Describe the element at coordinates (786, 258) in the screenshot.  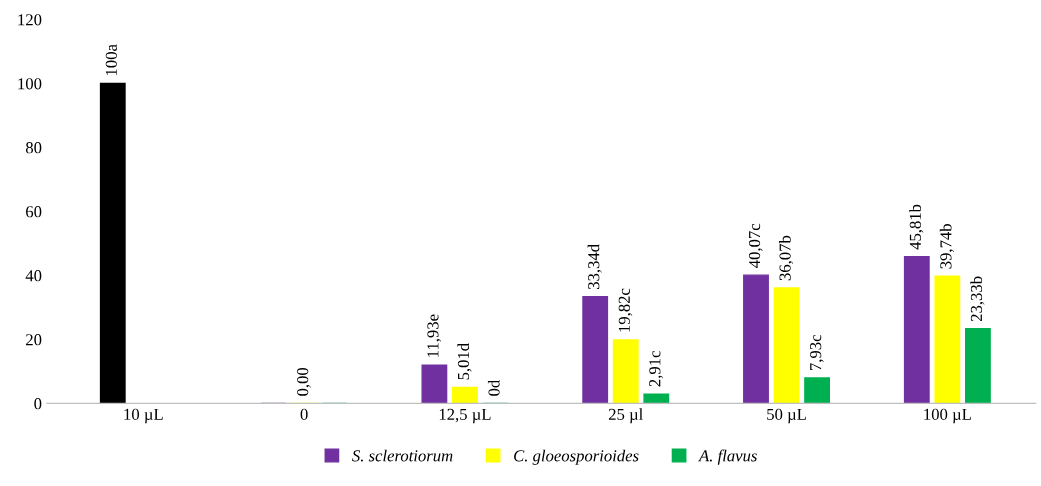
I see `data-label: 36,07b` at that location.